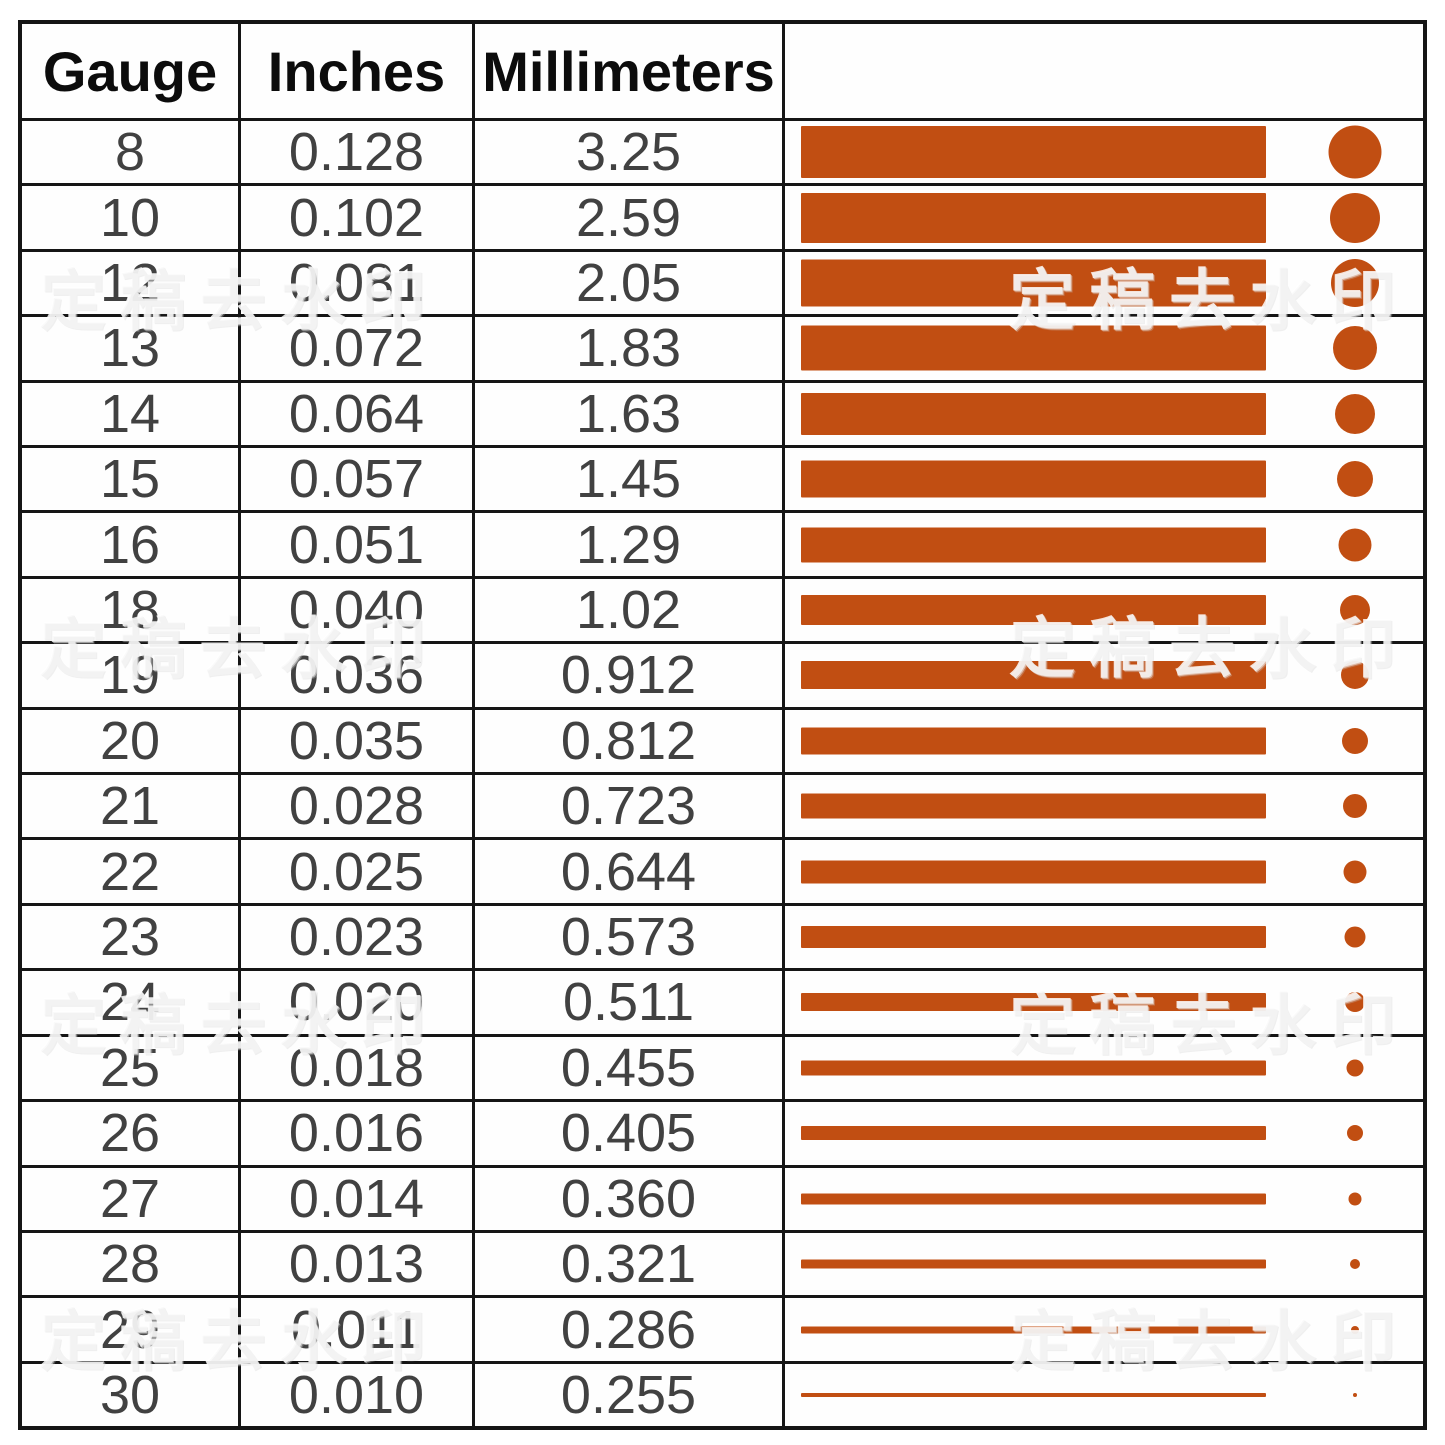 The width and height of the screenshot is (1445, 1445). What do you see at coordinates (131, 1133) in the screenshot?
I see `gauge-value: 26` at bounding box center [131, 1133].